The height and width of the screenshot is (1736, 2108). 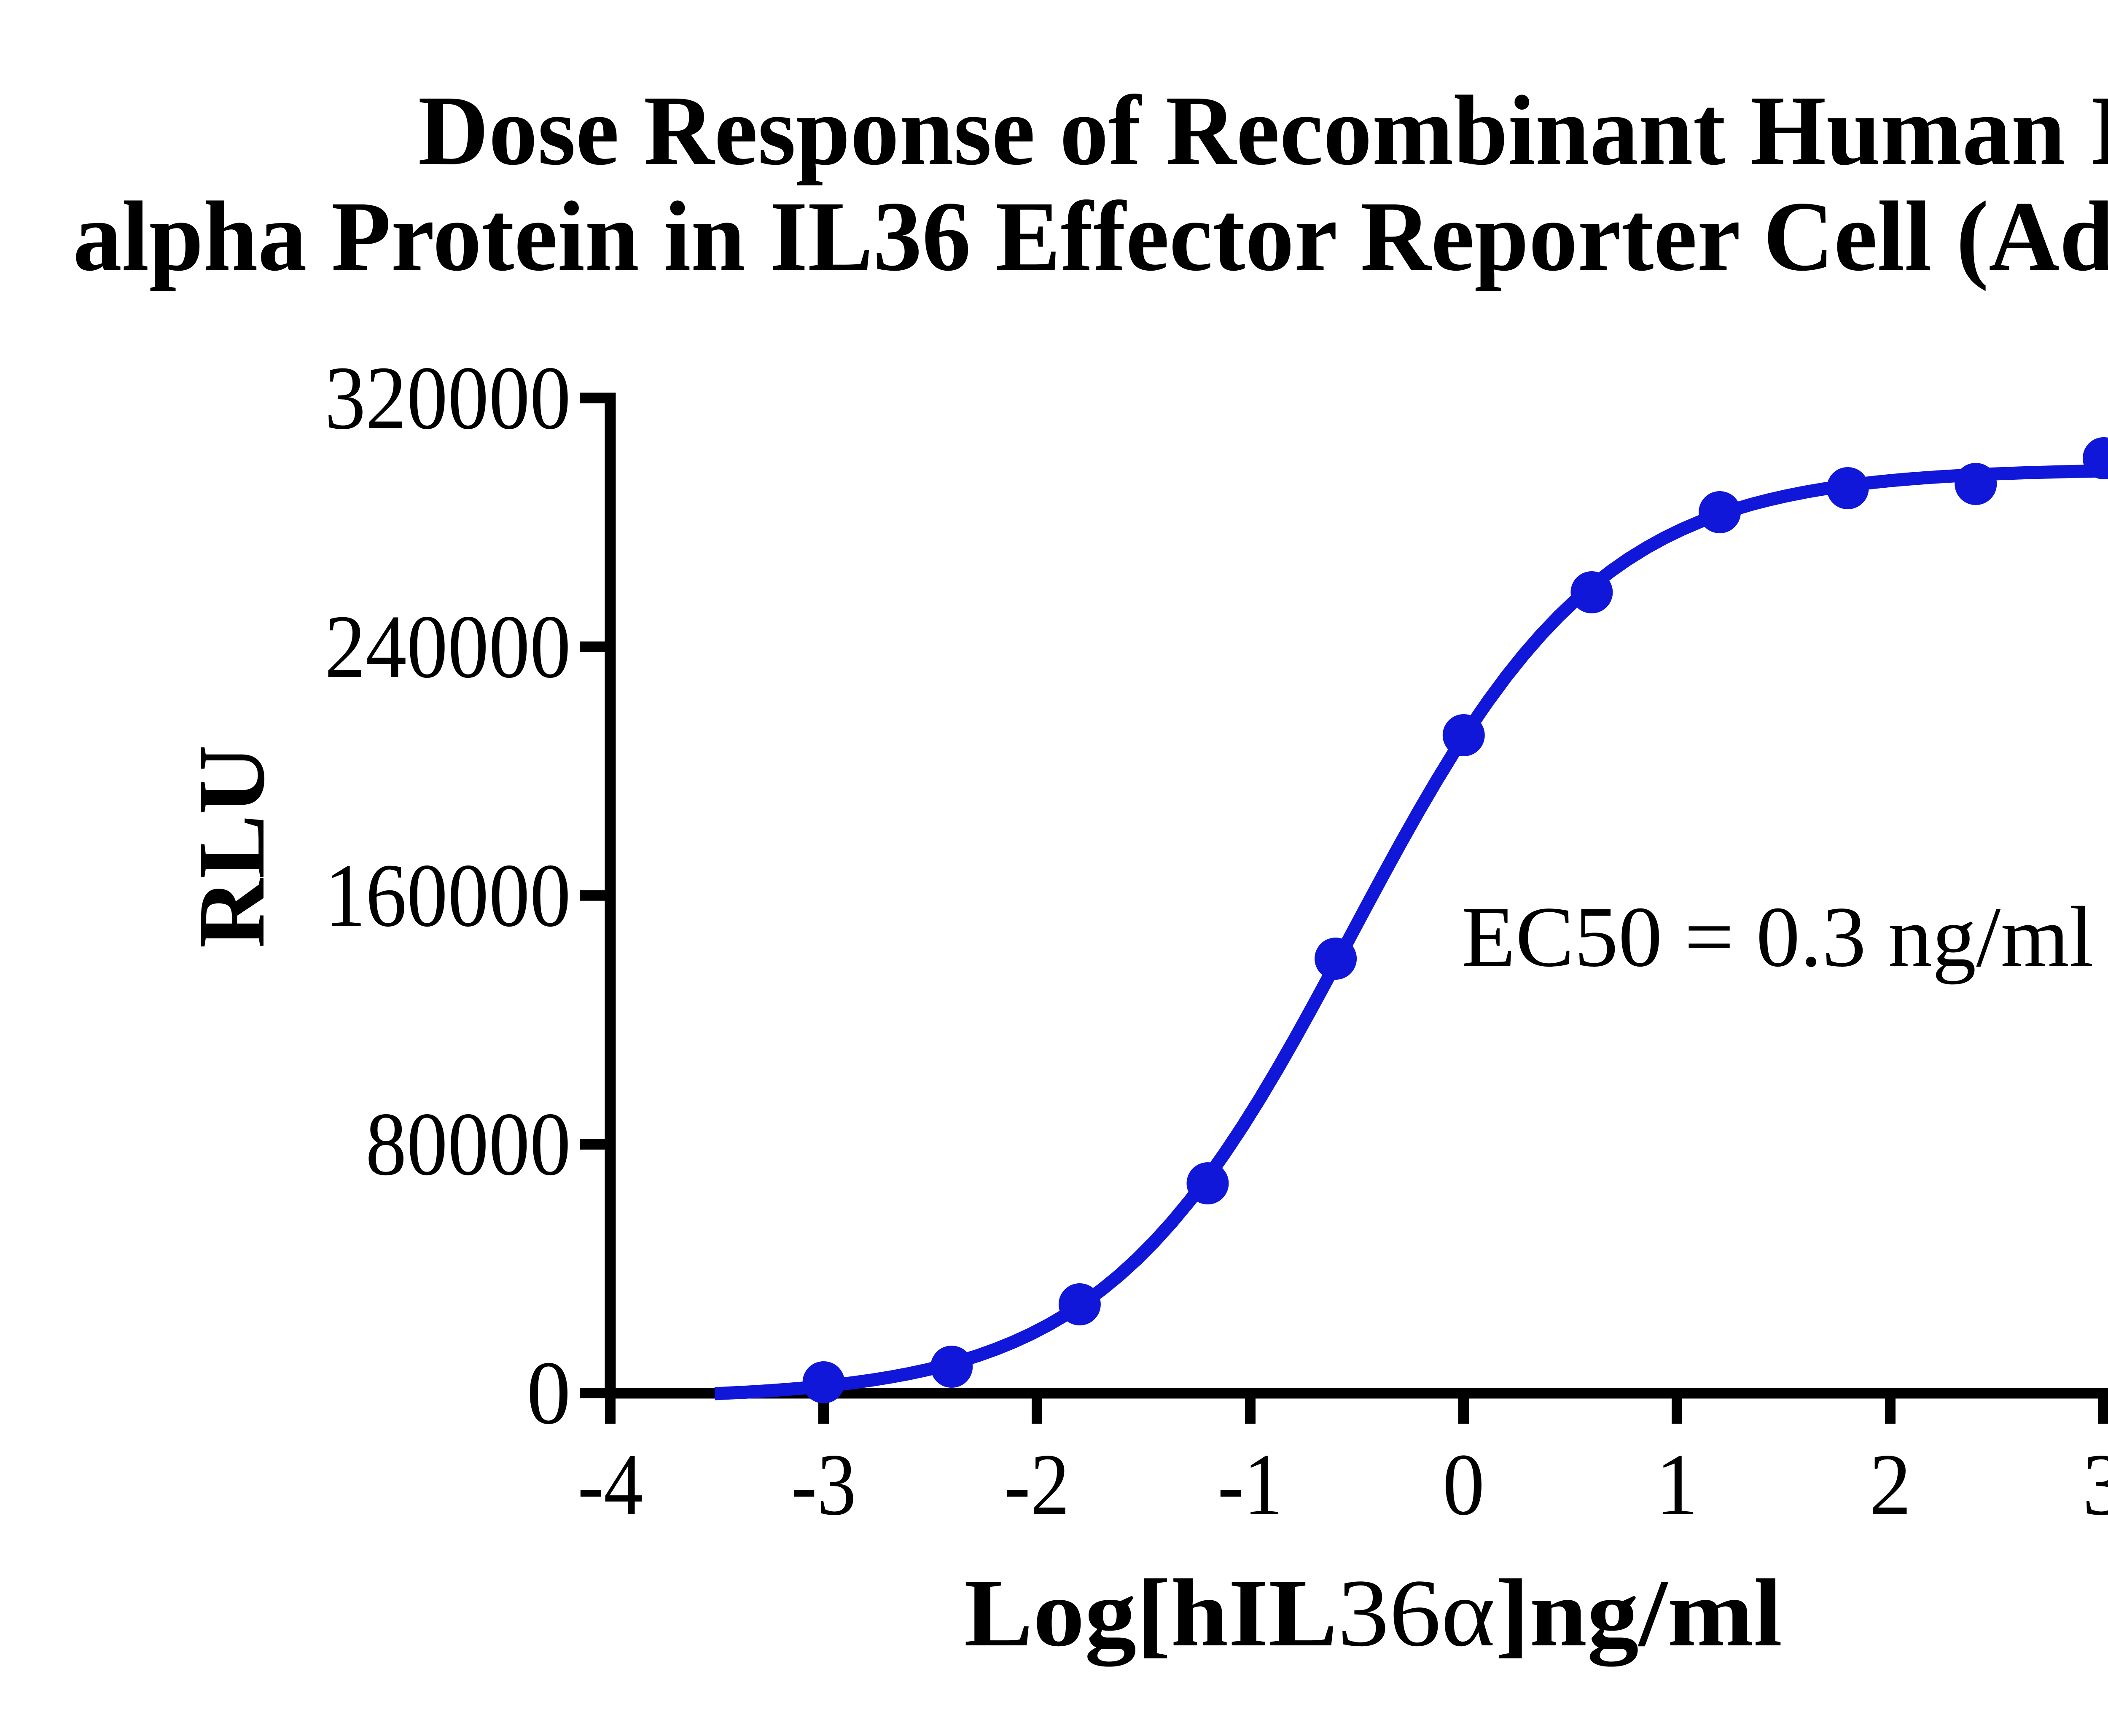 What do you see at coordinates (1037, 1485) in the screenshot?
I see `svg-text: -2` at bounding box center [1037, 1485].